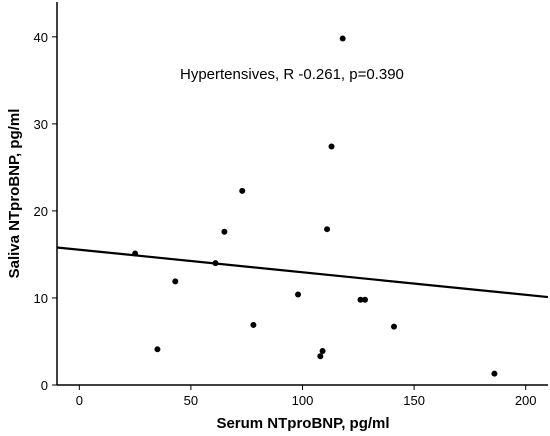  I want to click on x-tick-label: 150, so click(414, 400).